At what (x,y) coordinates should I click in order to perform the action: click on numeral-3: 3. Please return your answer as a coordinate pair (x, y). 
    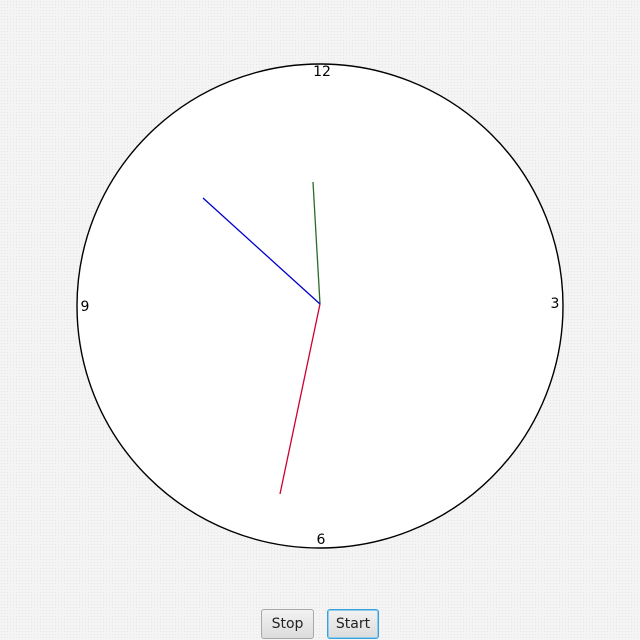
    Looking at the image, I should click on (555, 304).